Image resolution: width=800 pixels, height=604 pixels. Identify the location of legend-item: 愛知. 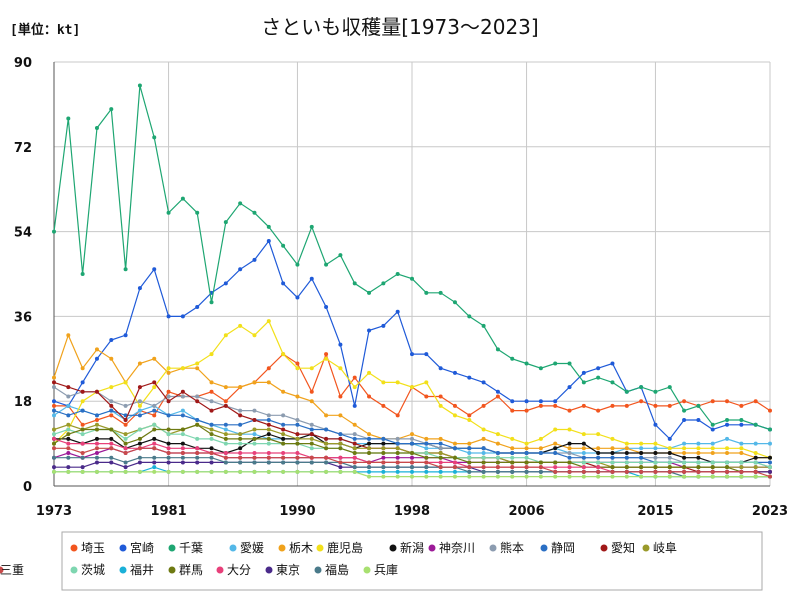
(617, 548).